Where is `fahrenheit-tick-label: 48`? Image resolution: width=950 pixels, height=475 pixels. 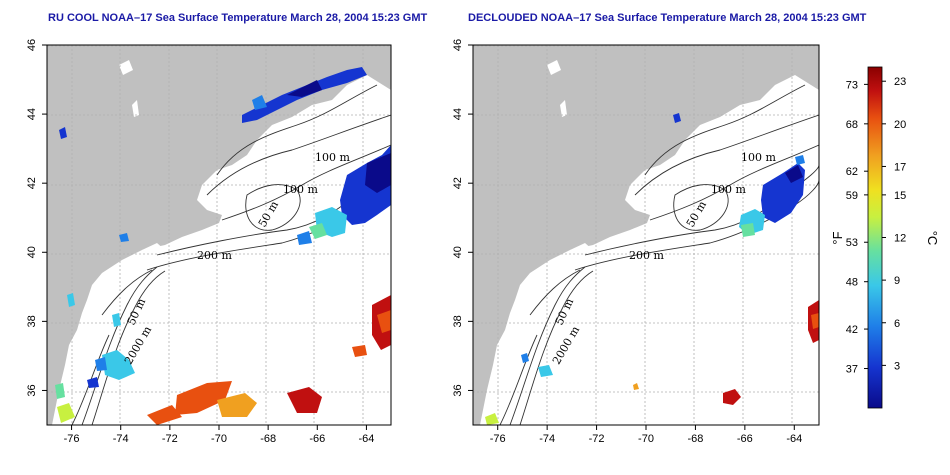
fahrenheit-tick-label: 48 is located at coordinates (852, 283).